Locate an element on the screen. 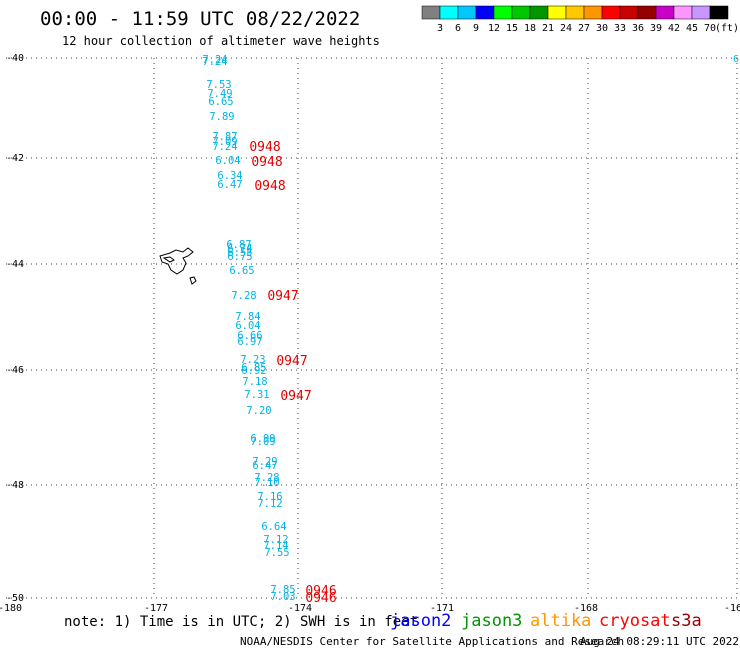 This screenshot has height=650, width=740. lat-label: -40 is located at coordinates (15, 58).